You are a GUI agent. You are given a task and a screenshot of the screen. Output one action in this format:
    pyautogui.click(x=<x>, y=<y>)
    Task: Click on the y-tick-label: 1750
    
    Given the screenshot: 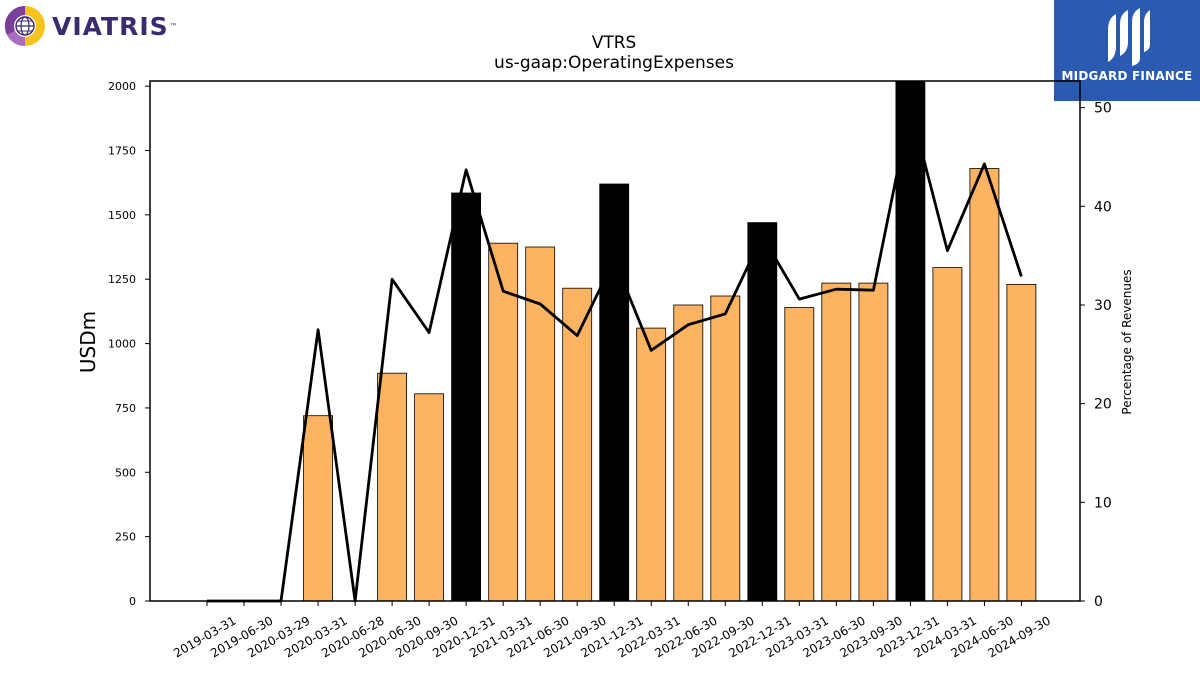 What is the action you would take?
    pyautogui.click(x=122, y=151)
    